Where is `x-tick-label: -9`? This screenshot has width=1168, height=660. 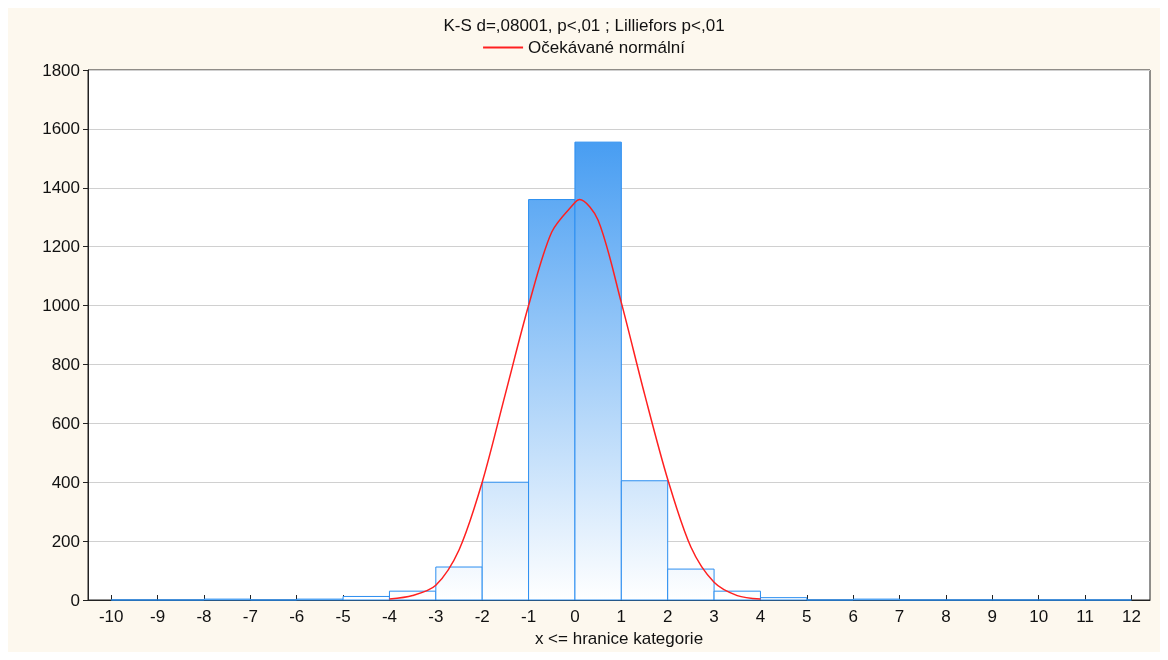
x-tick-label: -9 is located at coordinates (158, 616).